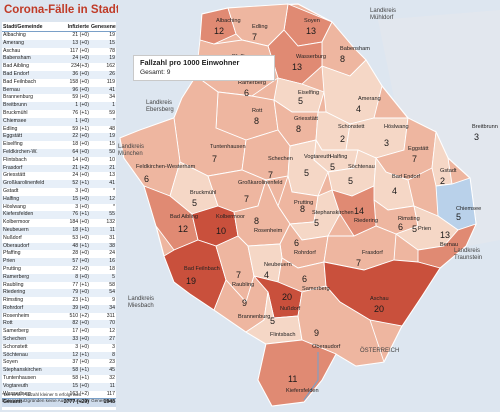  Describe the element at coordinates (442, 158) in the screenshot. I see `region-gstadt` at that location.